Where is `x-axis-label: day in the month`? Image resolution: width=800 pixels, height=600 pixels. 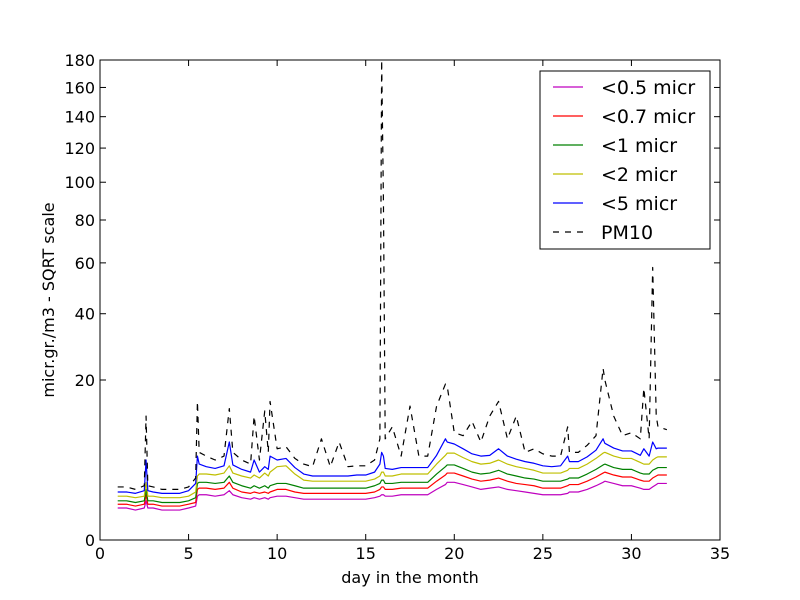 x-axis-label: day in the month is located at coordinates (409, 577).